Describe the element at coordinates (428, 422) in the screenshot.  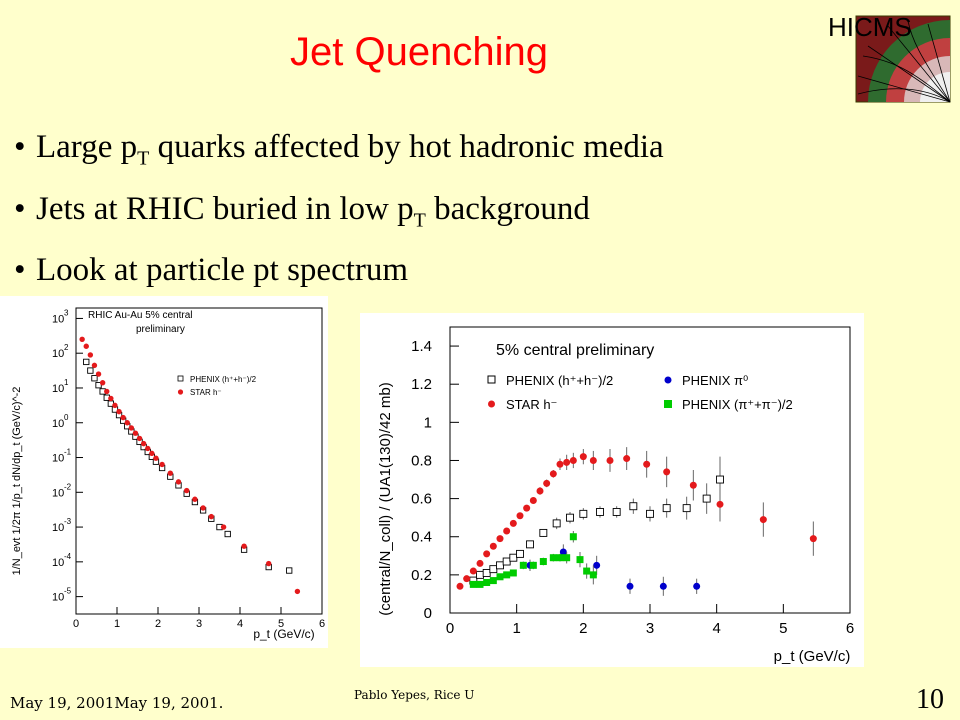
I see `y-tick-label: 1` at that location.